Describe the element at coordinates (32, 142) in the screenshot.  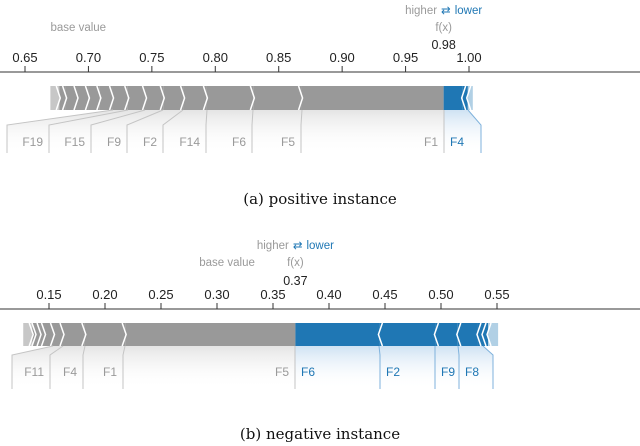
I see `feature-label-F19: F19` at that location.